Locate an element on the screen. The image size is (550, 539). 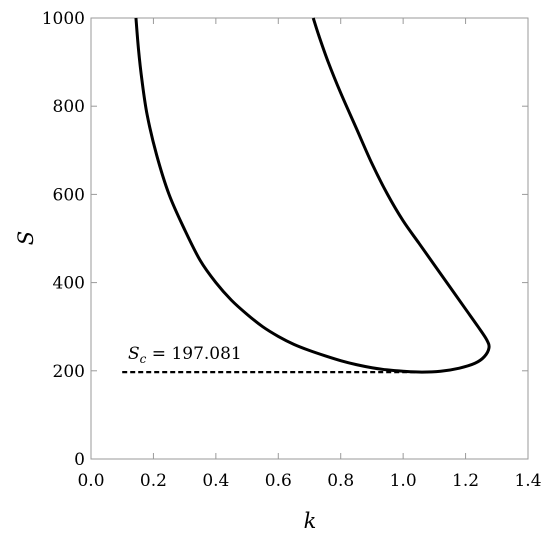
y-tick-label: 1000 is located at coordinates (63, 19).